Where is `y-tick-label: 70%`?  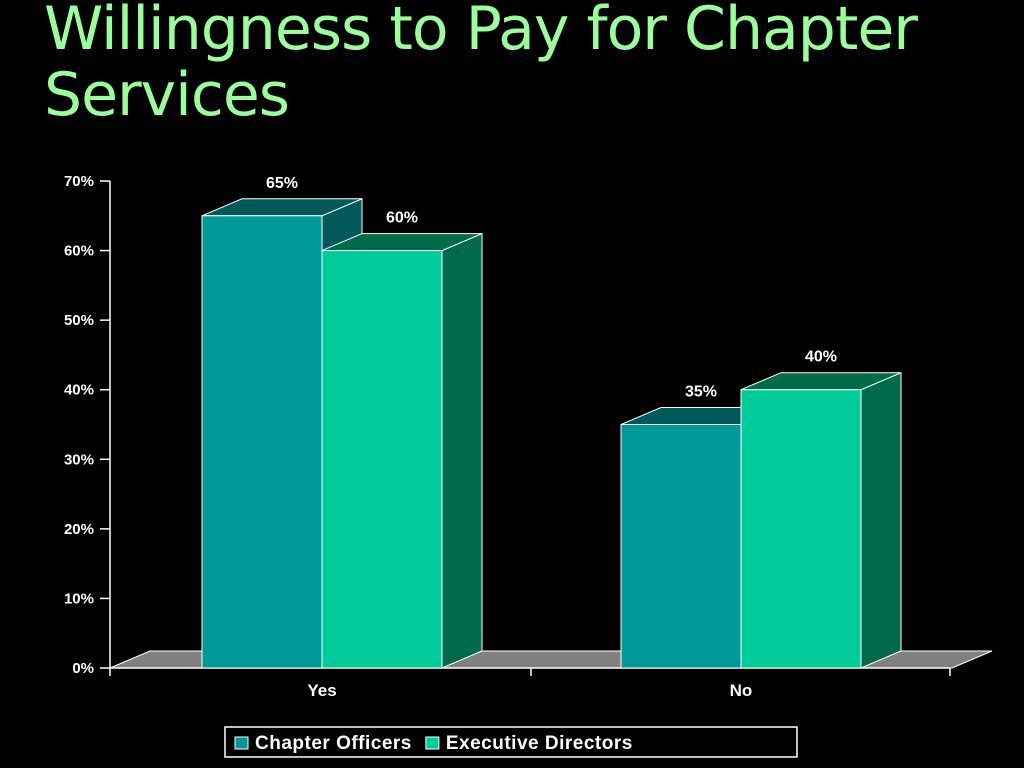
y-tick-label: 70% is located at coordinates (79, 181).